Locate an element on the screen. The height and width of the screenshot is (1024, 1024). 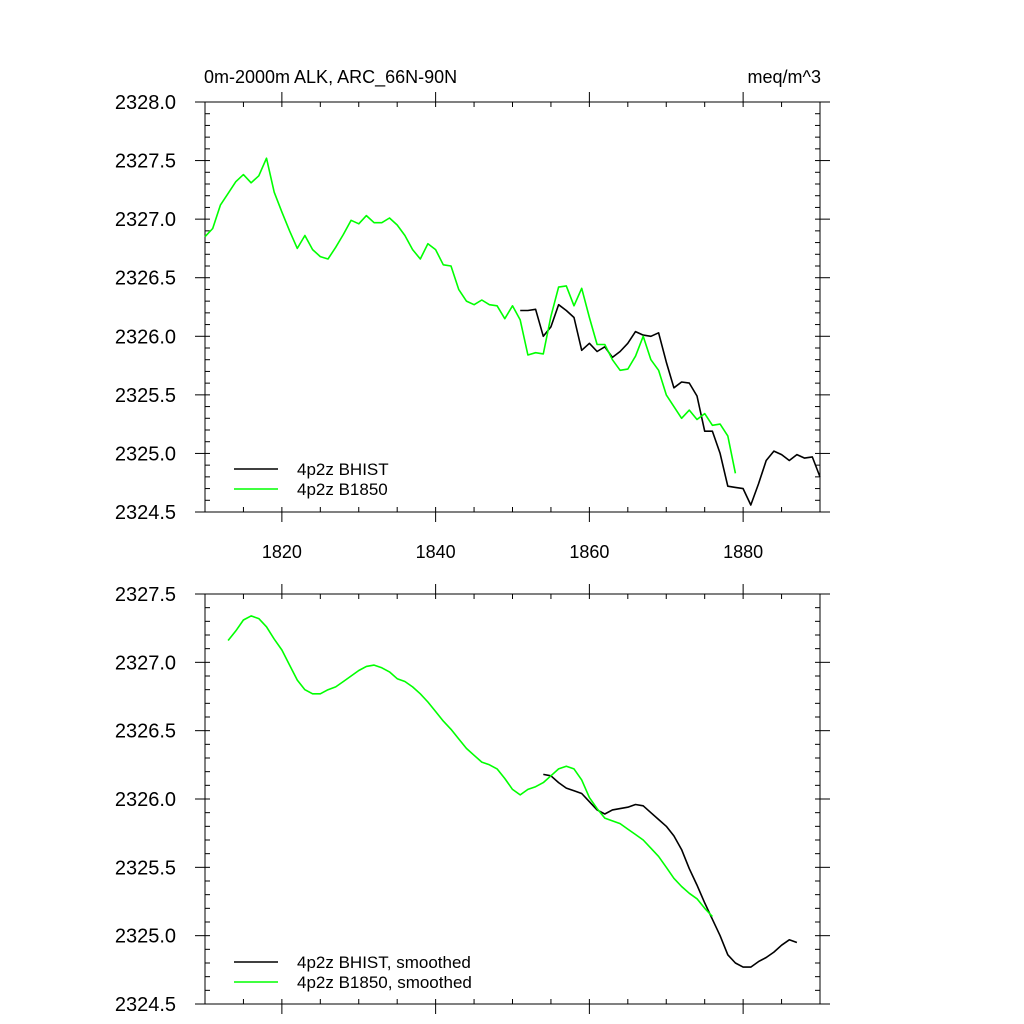
legend-label: 4p2z BHIST, smoothed is located at coordinates (384, 962).